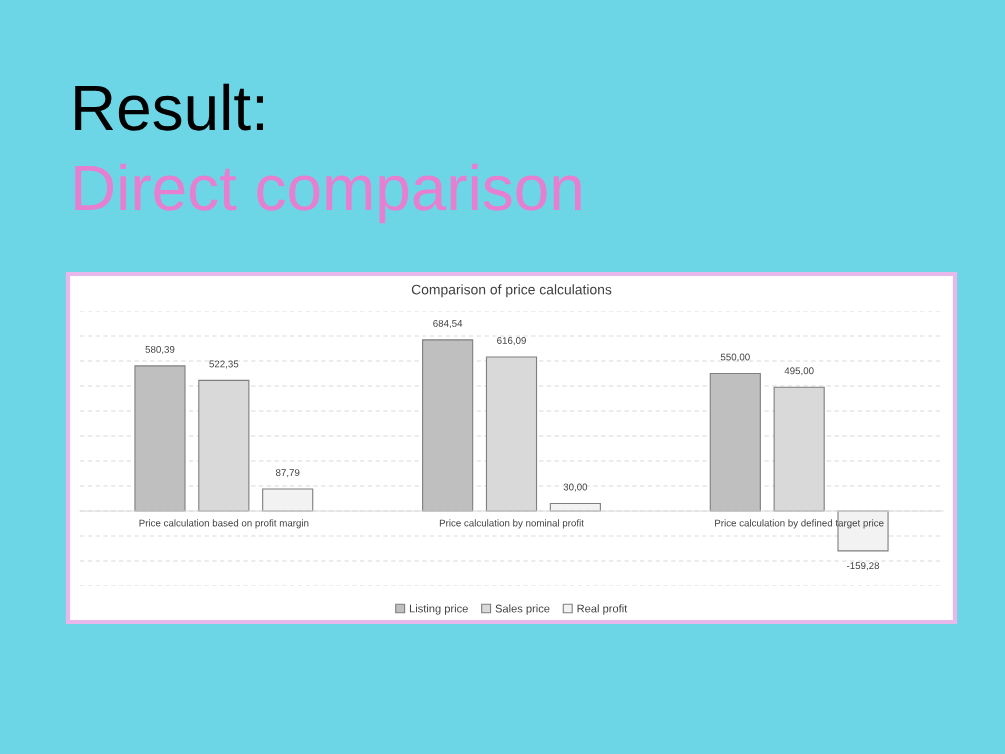 The width and height of the screenshot is (1005, 754). Describe the element at coordinates (799, 524) in the screenshot. I see `x-tick-label: Price calculation by defined target price` at that location.